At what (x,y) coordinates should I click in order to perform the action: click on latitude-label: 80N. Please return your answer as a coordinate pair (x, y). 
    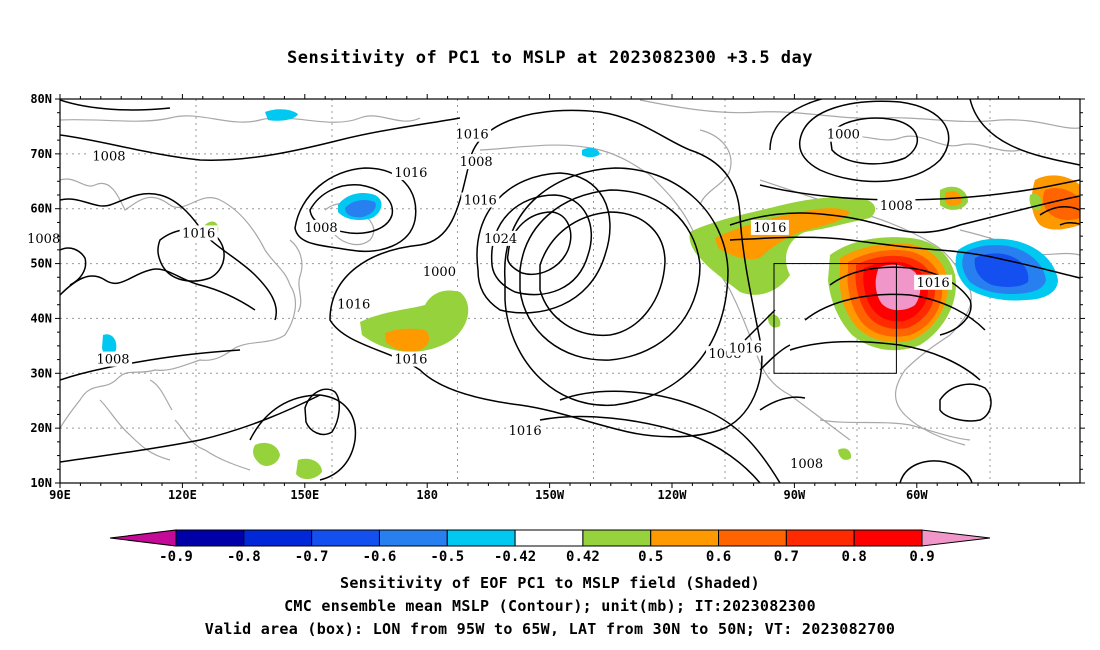
    Looking at the image, I should click on (41, 99).